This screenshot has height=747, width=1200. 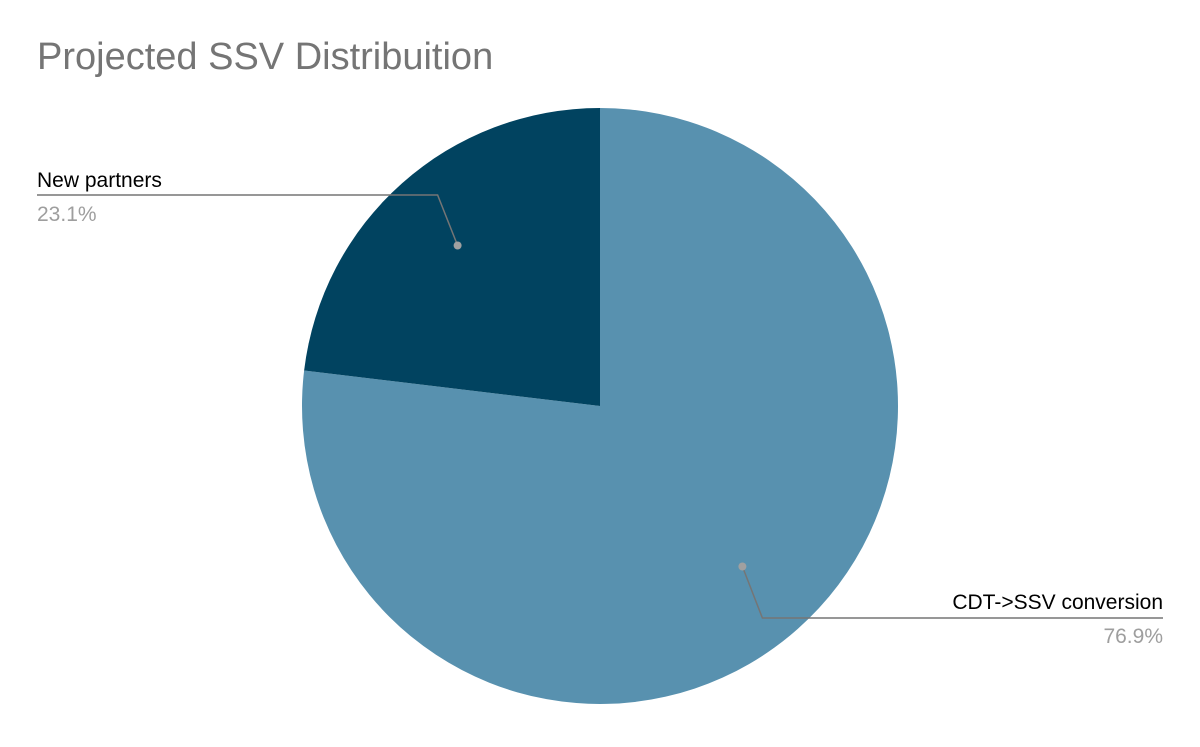 What do you see at coordinates (1057, 602) in the screenshot?
I see `slice-label-1: CDT->SSV conversion` at bounding box center [1057, 602].